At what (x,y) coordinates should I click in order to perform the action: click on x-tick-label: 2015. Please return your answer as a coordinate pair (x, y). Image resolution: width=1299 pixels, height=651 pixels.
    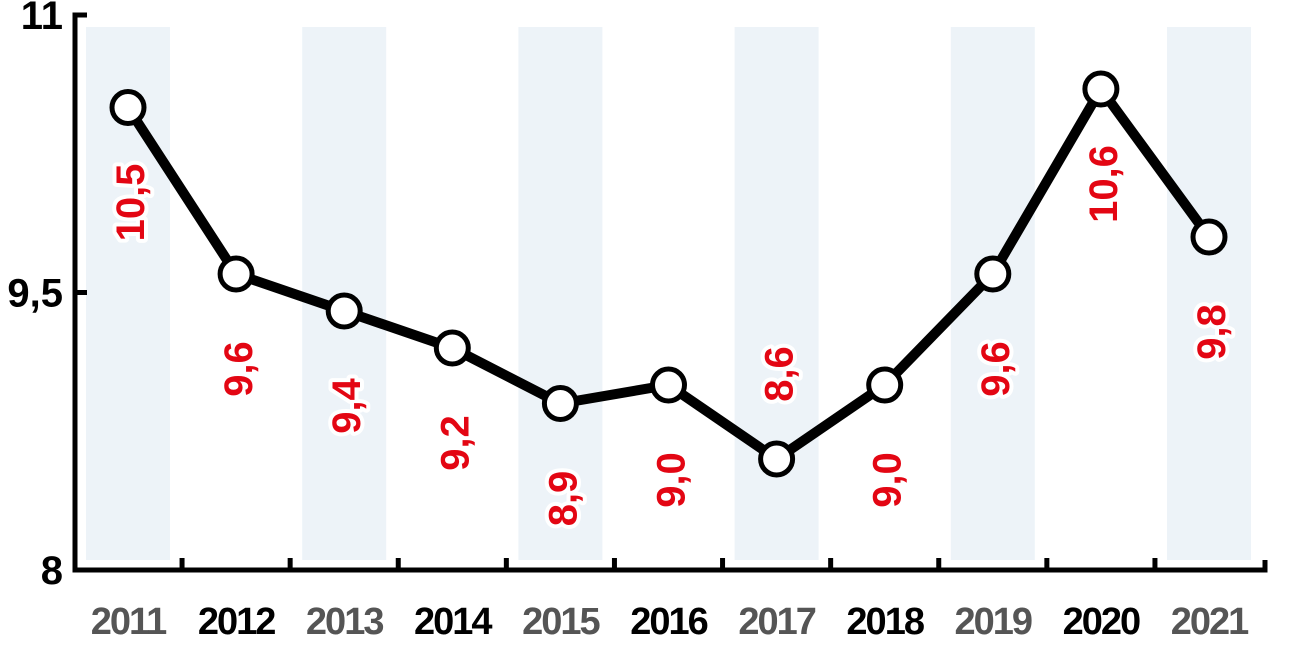
    Looking at the image, I should click on (561, 622).